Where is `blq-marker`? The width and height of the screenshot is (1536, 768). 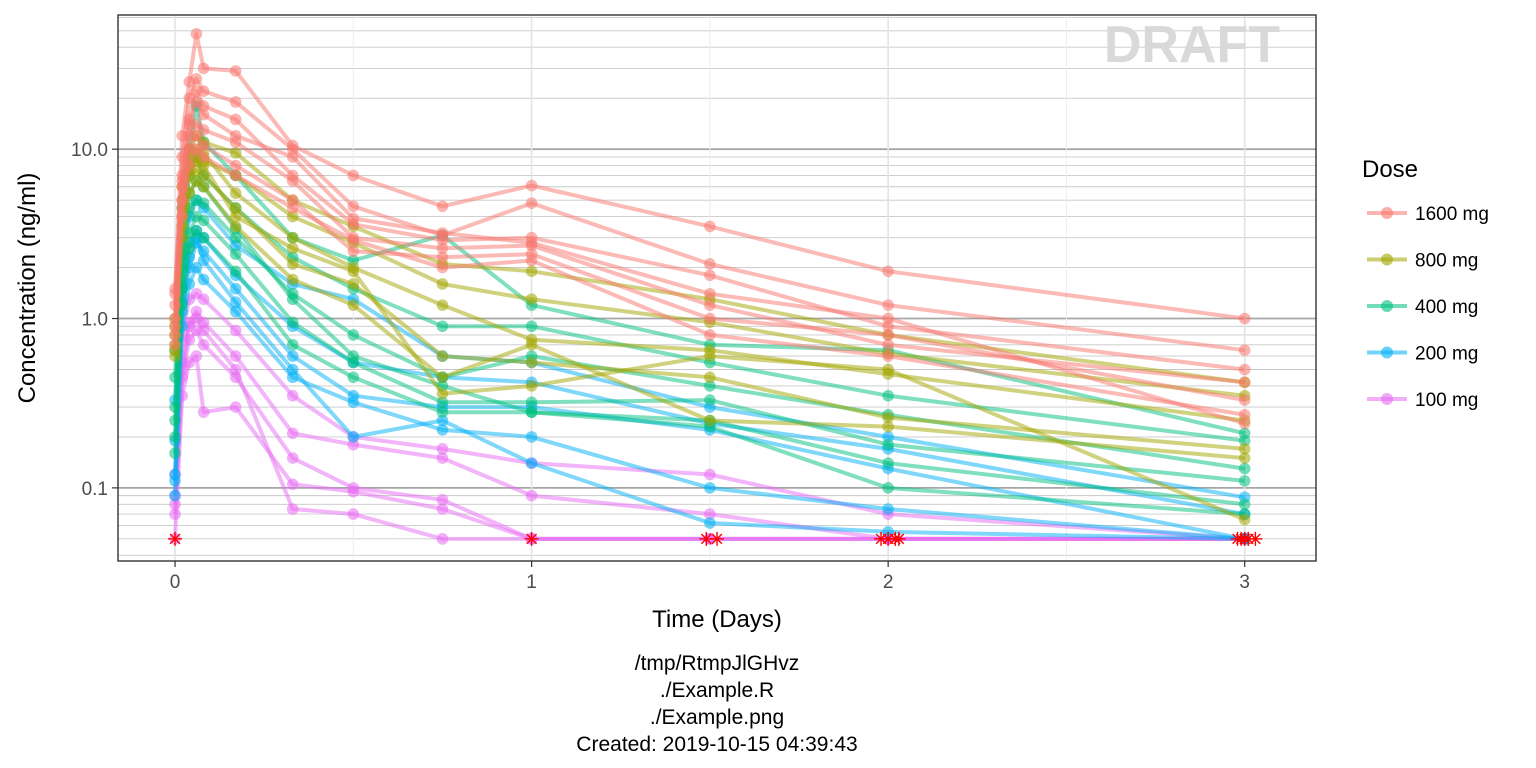
blq-marker is located at coordinates (717, 538).